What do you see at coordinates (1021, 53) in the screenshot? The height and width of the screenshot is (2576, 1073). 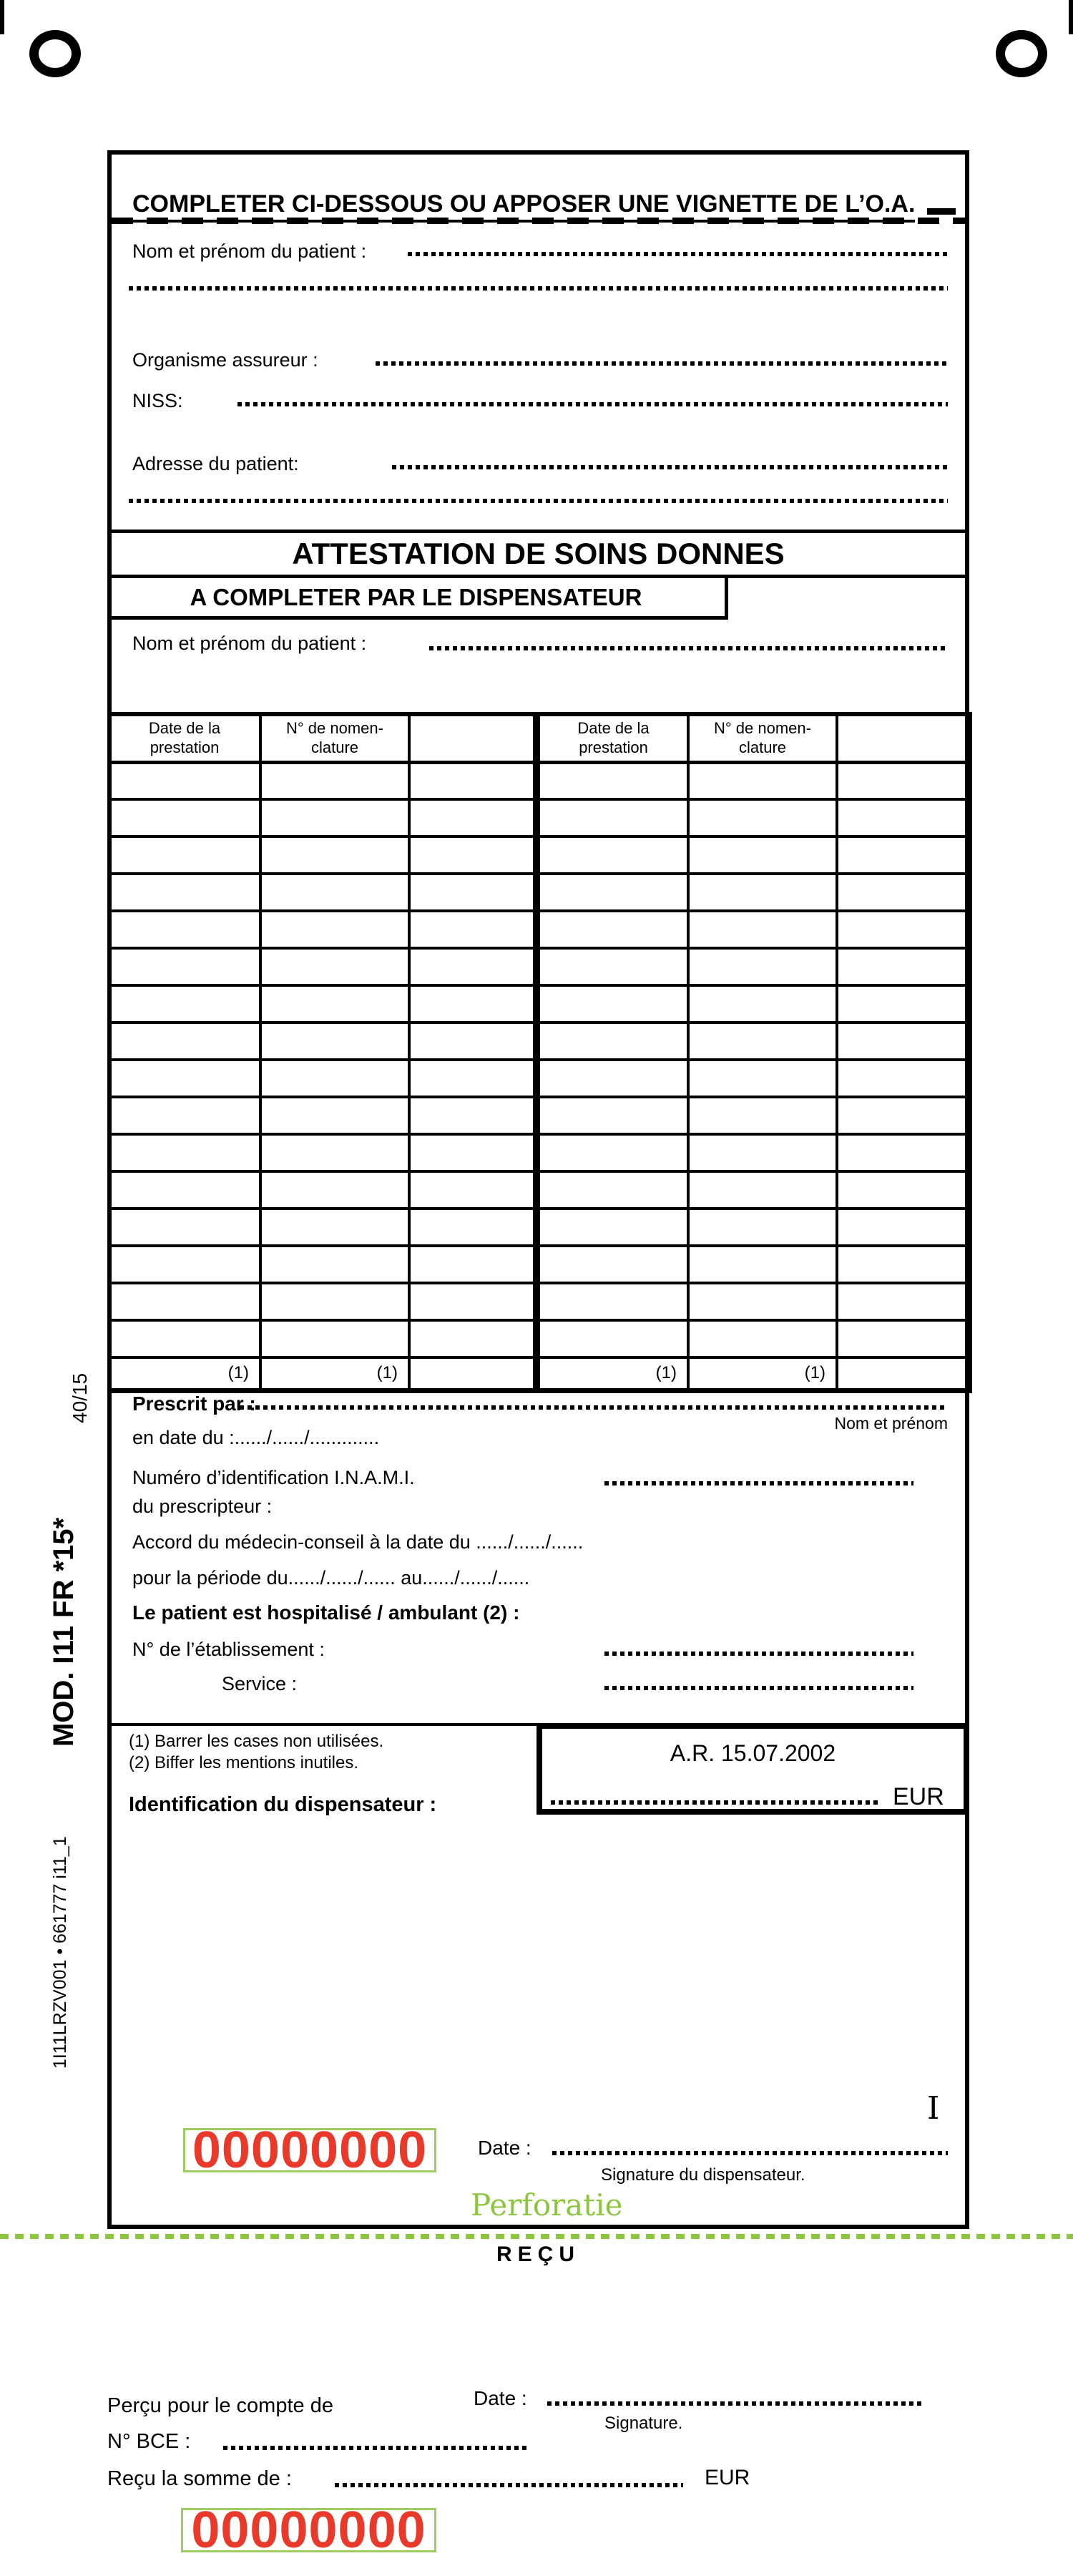 I see `punch-hole-right-icon` at bounding box center [1021, 53].